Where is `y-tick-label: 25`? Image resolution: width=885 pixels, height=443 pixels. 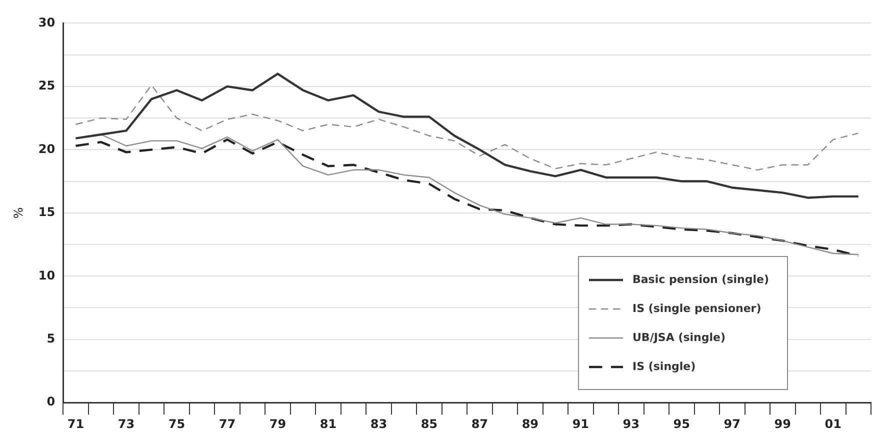 y-tick-label: 25 is located at coordinates (47, 85).